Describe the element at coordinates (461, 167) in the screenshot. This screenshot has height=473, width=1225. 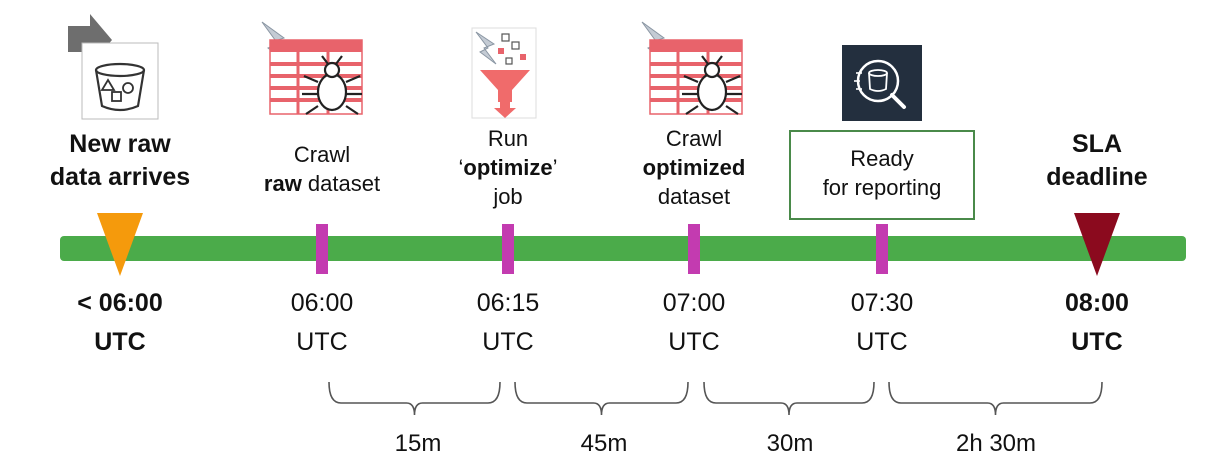
I see `label-text: ‘` at that location.